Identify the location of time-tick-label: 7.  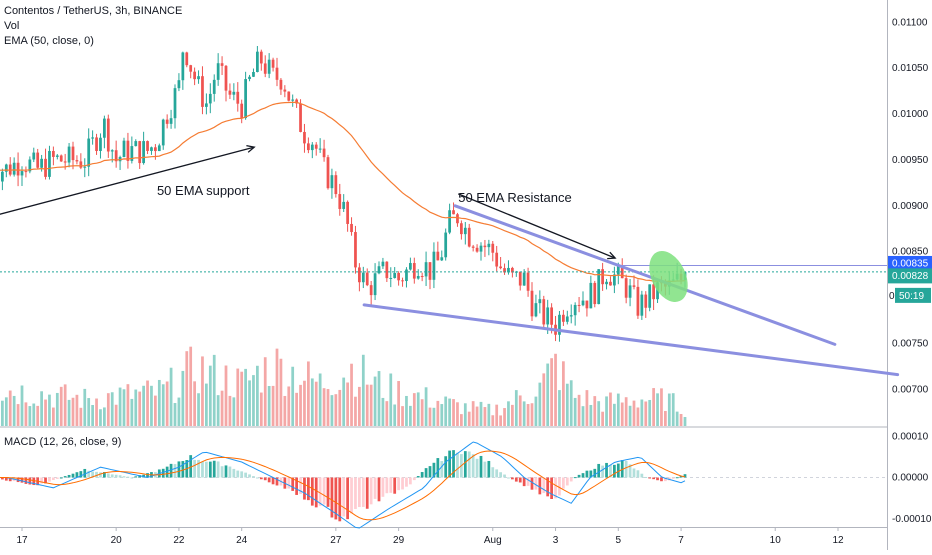
(681, 540).